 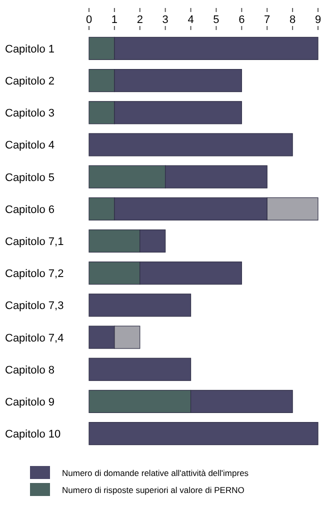 What do you see at coordinates (216, 20) in the screenshot?
I see `x-tick-label: 5` at bounding box center [216, 20].